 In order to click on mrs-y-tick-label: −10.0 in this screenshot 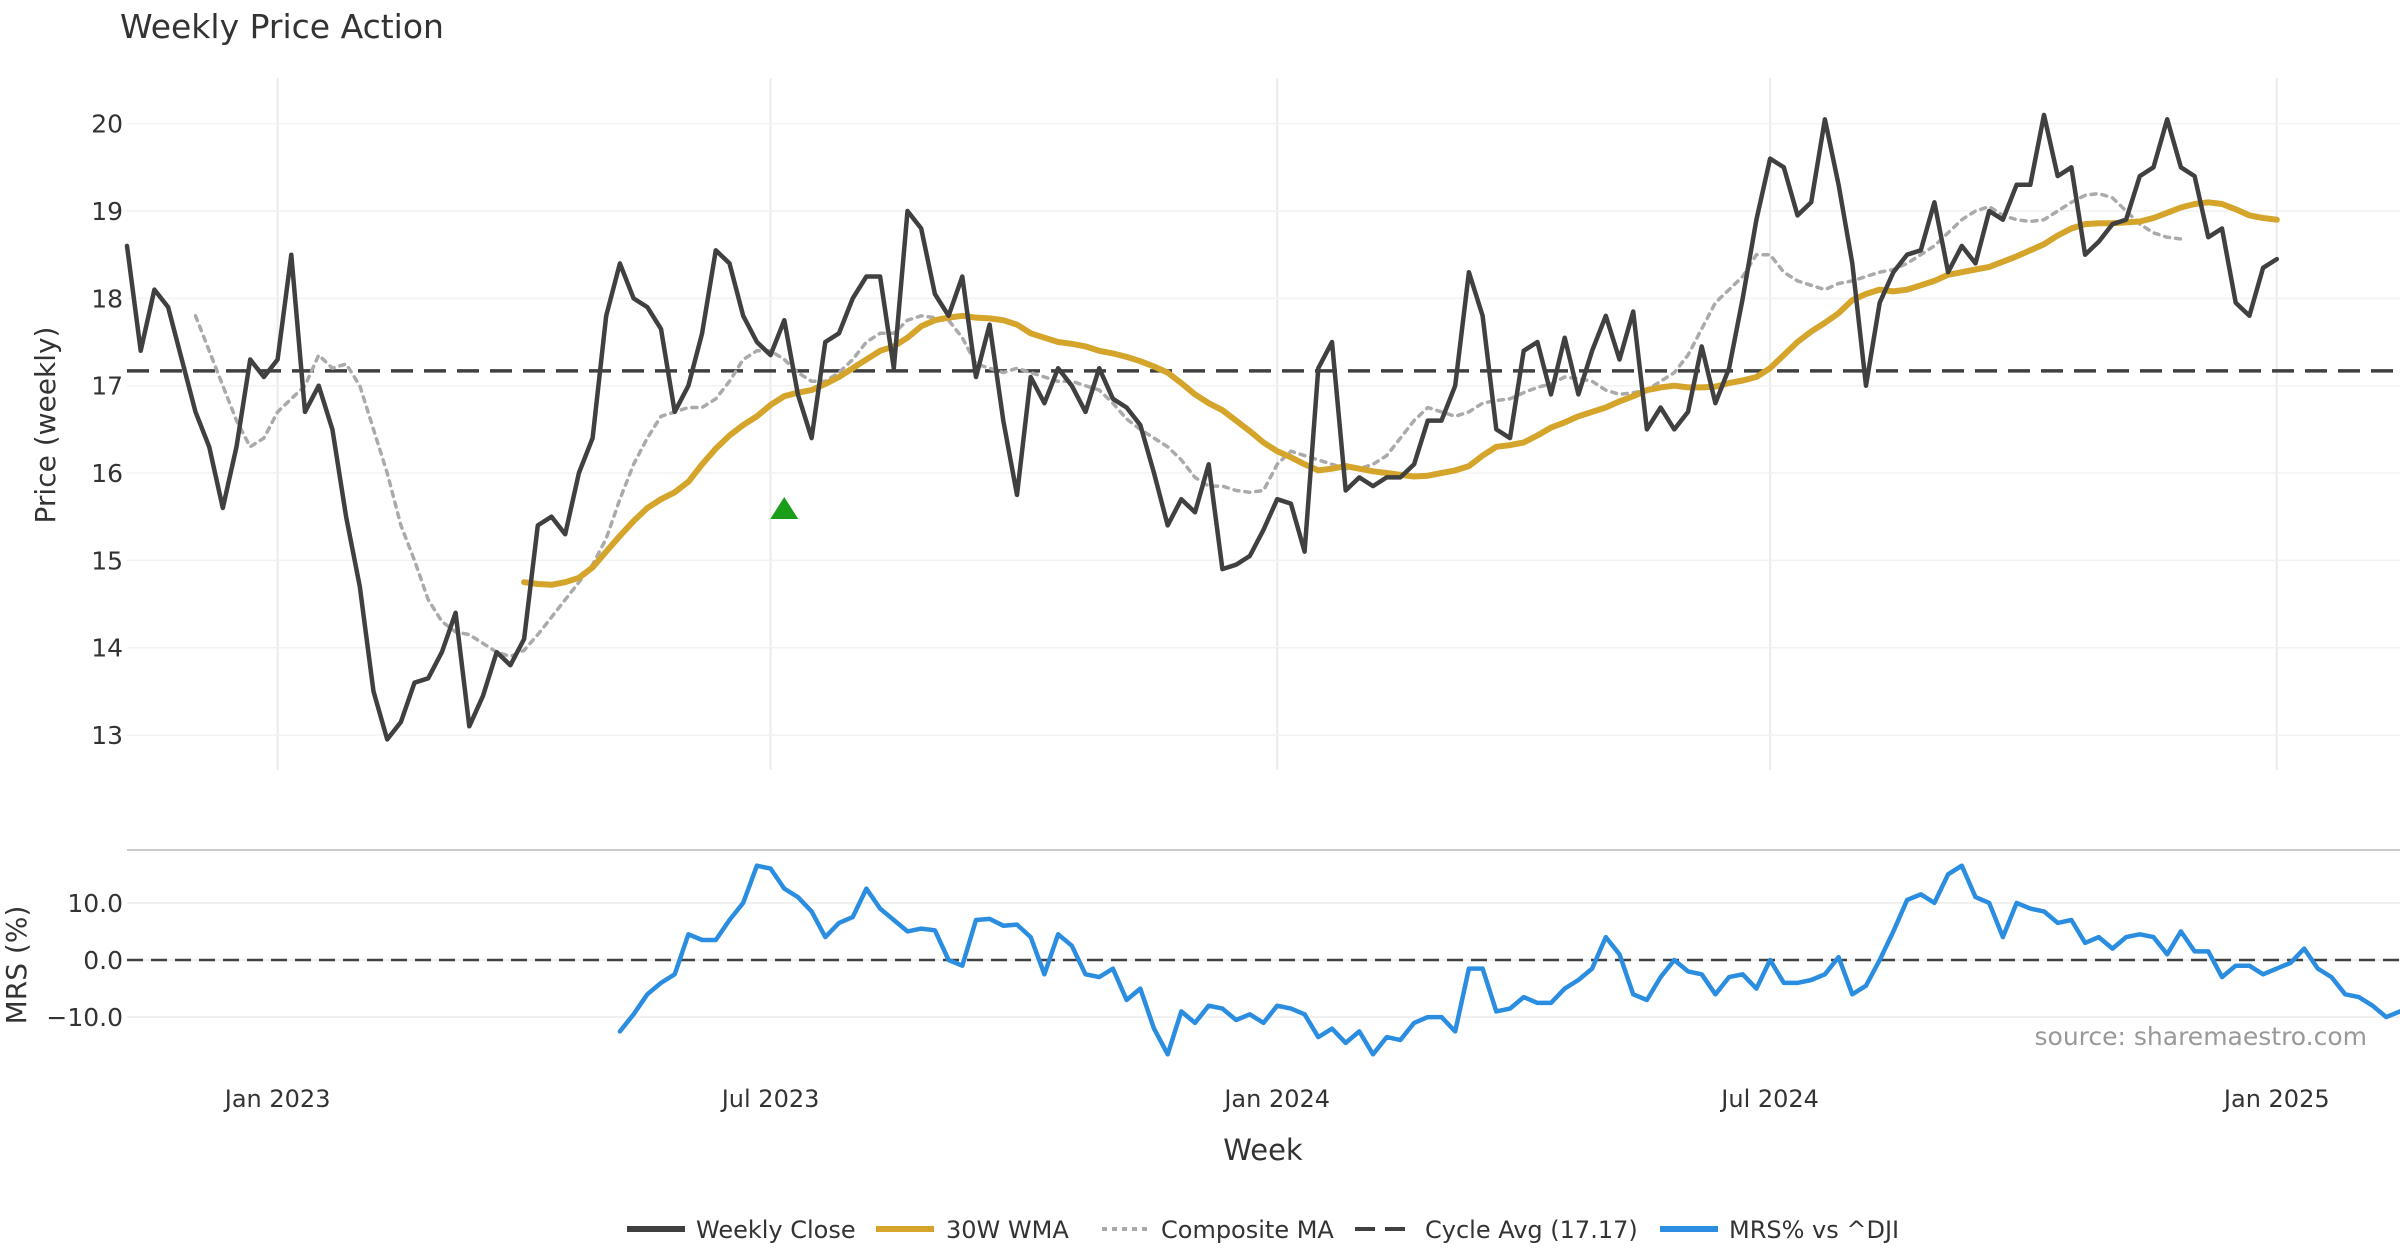, I will do `click(84, 1017)`.